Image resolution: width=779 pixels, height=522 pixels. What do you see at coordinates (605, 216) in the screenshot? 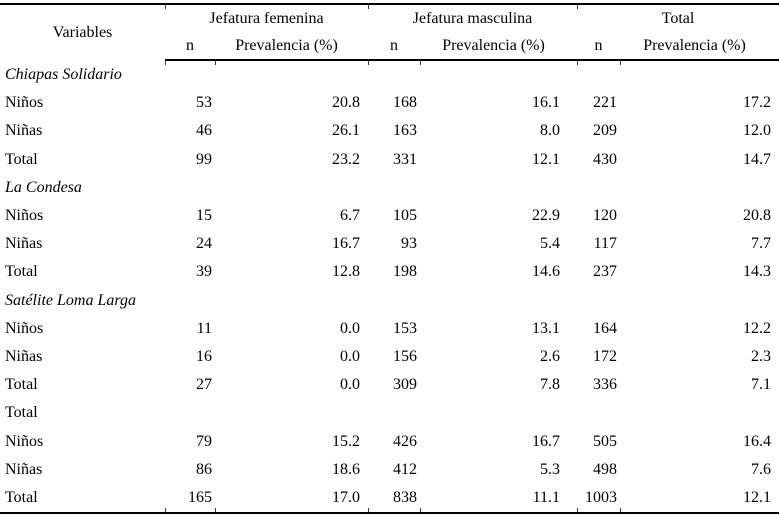
I see `cell-value: 120` at bounding box center [605, 216].